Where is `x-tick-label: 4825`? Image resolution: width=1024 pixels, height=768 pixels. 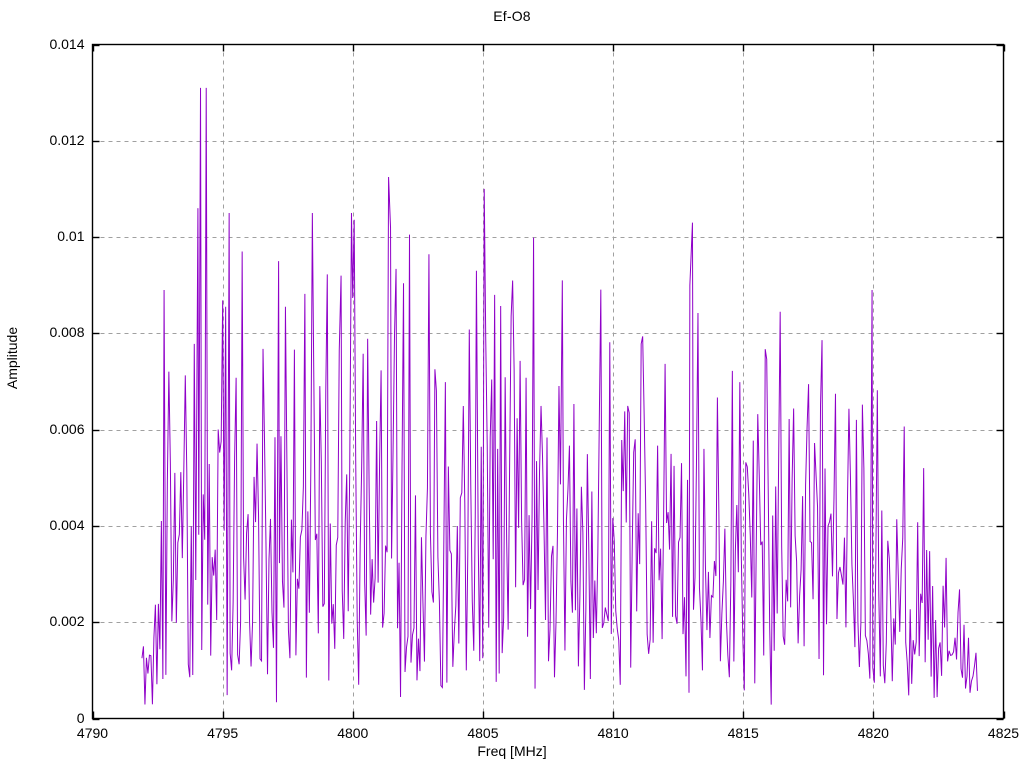
x-tick-label: 4825 is located at coordinates (1003, 732).